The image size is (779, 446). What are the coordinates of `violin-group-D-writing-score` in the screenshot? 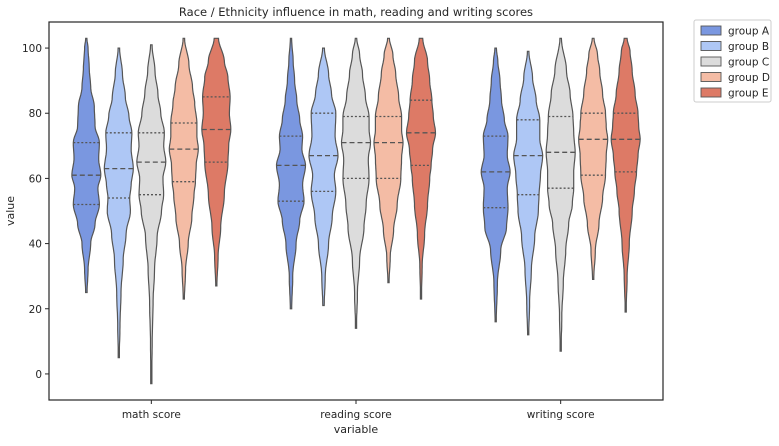 It's located at (593, 158).